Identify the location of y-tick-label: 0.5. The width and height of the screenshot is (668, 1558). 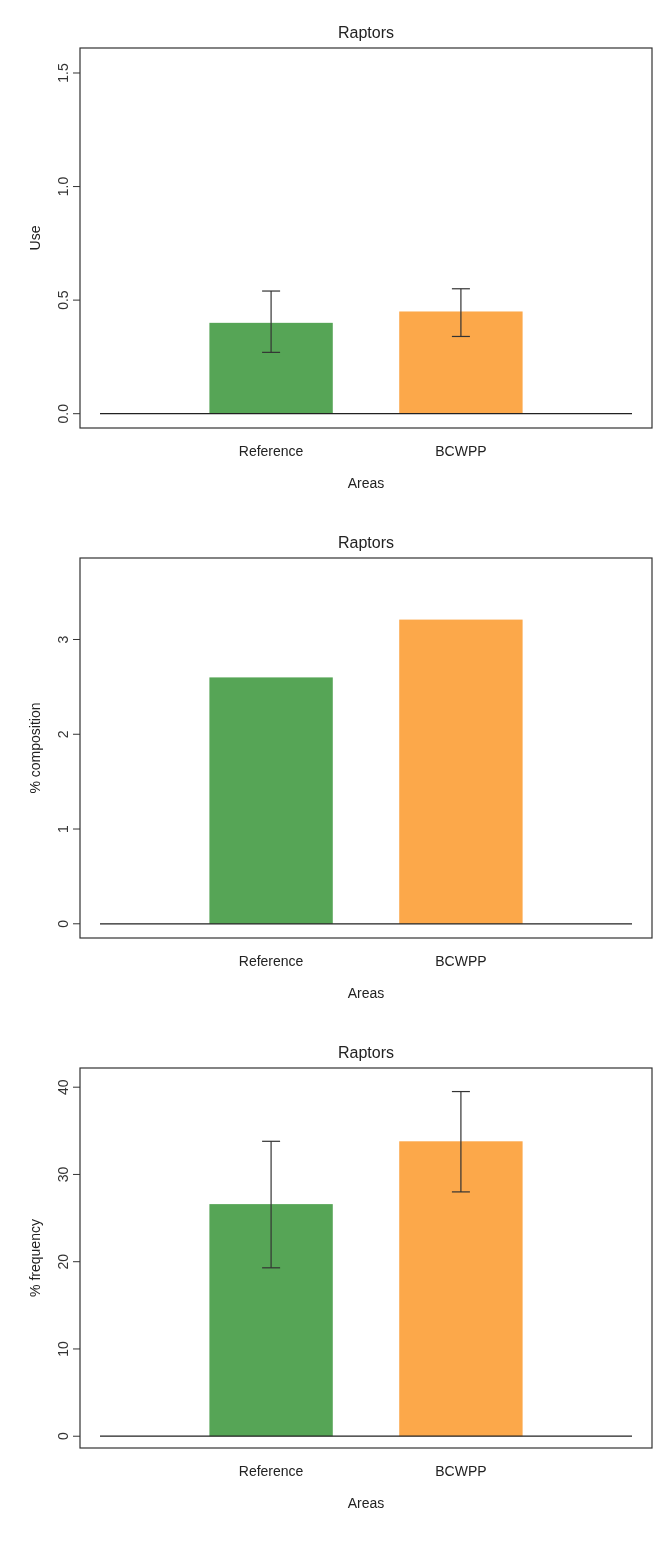
(63, 300).